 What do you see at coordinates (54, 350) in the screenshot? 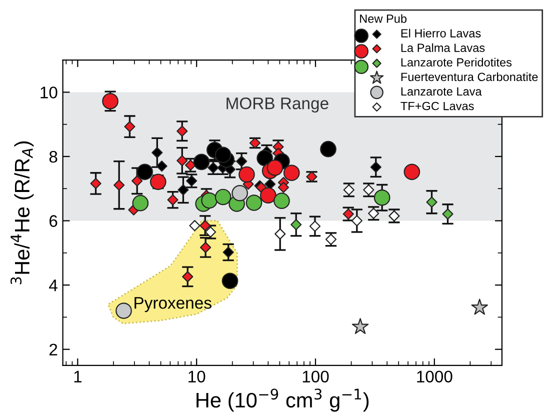
I see `y-tick-label: 2` at bounding box center [54, 350].